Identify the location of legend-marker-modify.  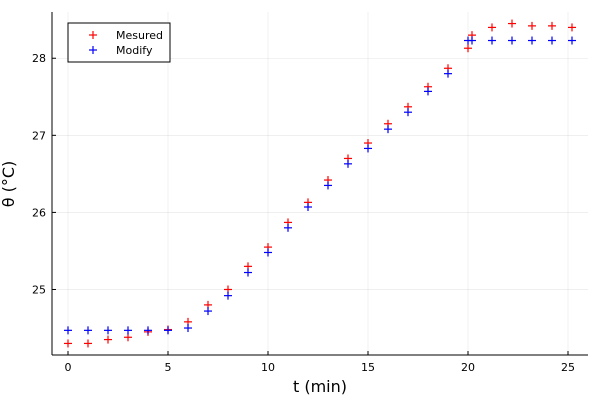
(93, 50).